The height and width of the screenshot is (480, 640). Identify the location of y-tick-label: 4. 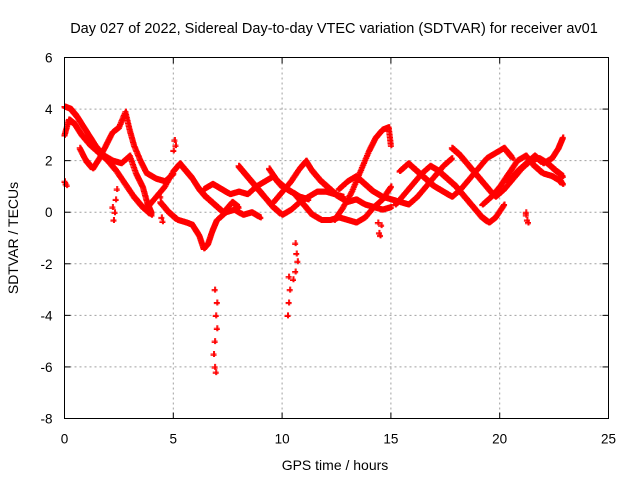
(49, 109).